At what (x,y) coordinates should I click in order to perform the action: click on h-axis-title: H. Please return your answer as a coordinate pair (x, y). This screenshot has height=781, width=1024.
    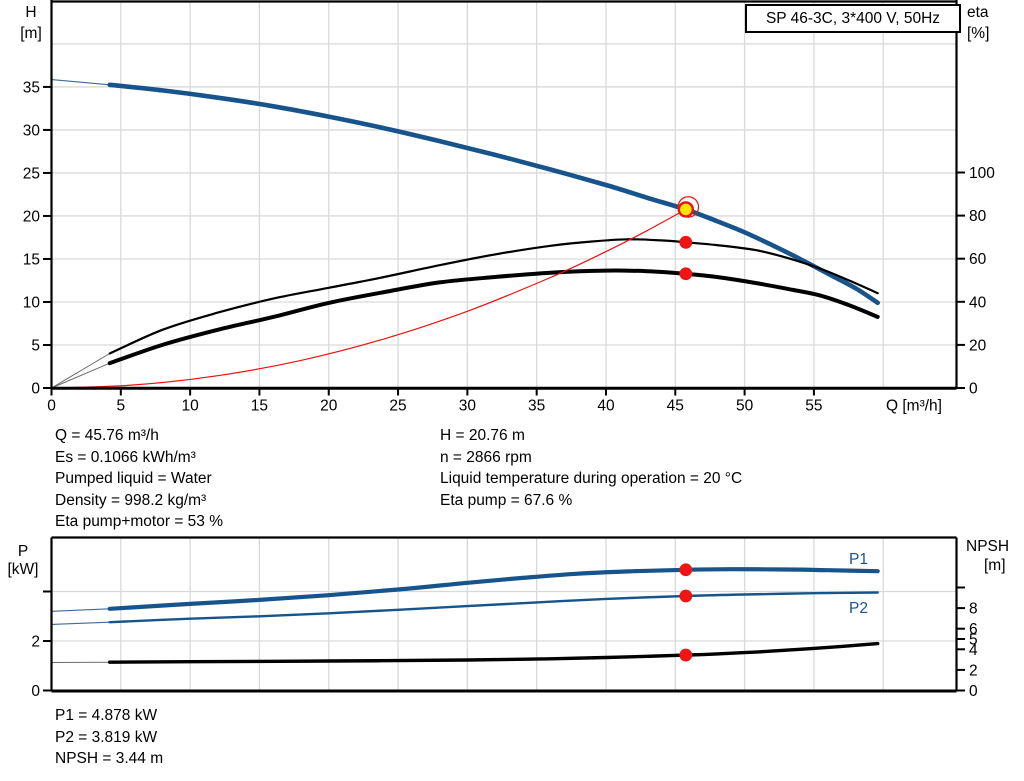
    Looking at the image, I should click on (30, 12).